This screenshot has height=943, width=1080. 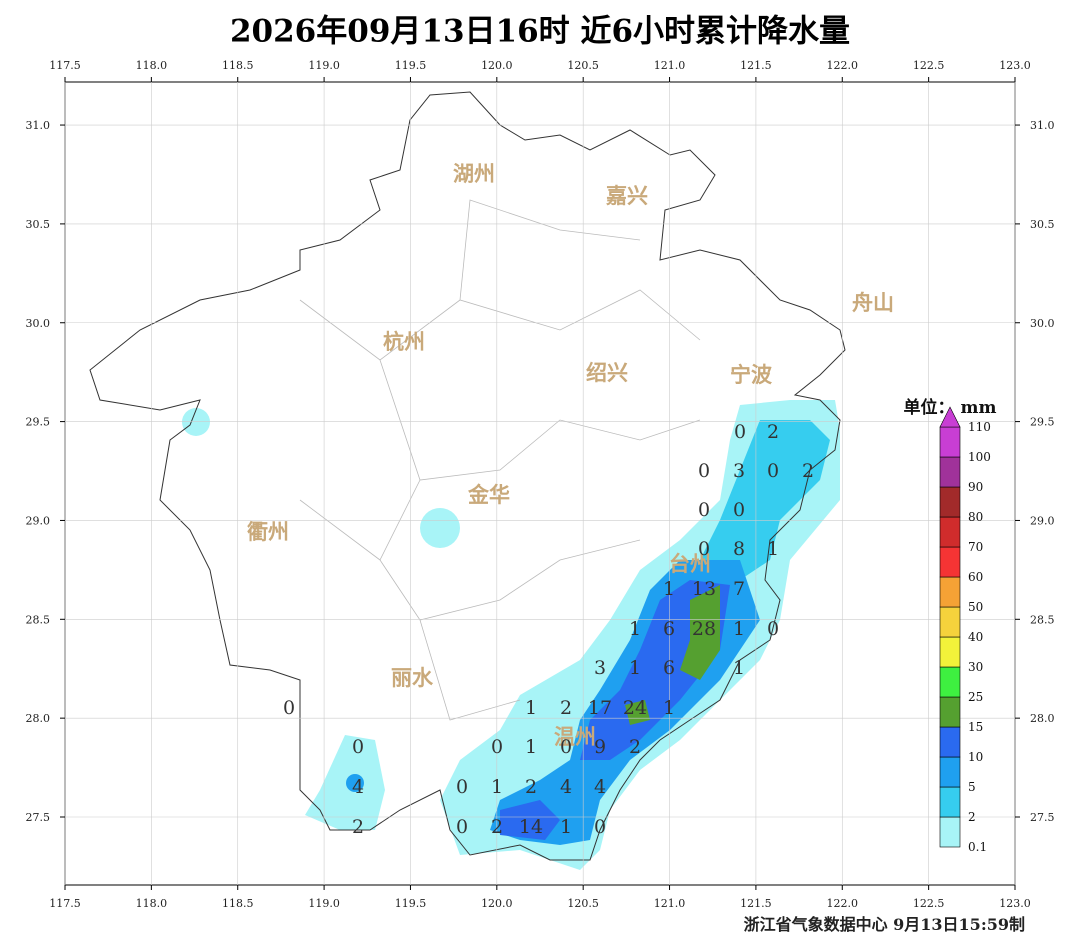 What do you see at coordinates (979, 457) in the screenshot?
I see `legend-label: 100` at bounding box center [979, 457].